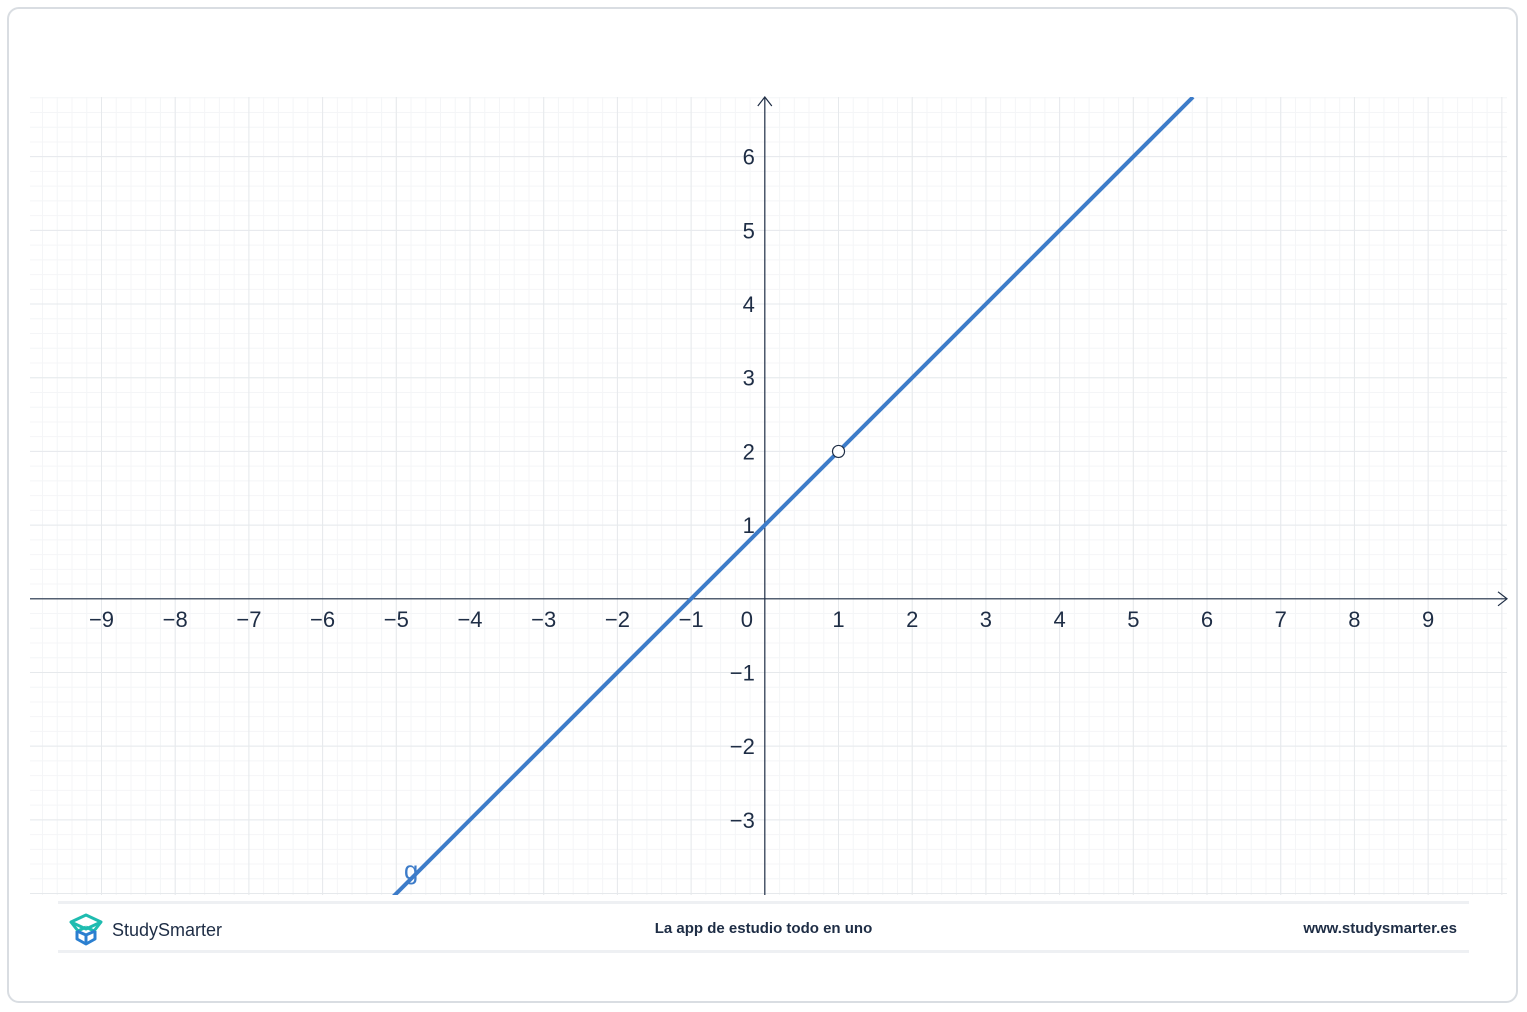 Image resolution: width=1527 pixels, height=1012 pixels. I want to click on x-tick-label: 7, so click(1281, 619).